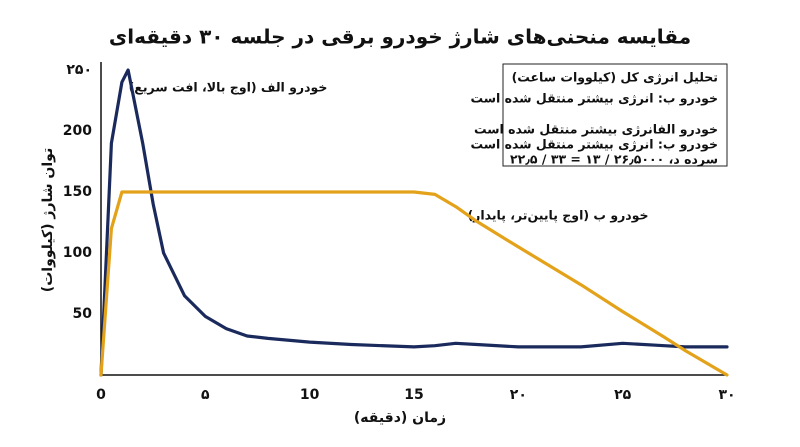 This screenshot has height=447, width=800. Describe the element at coordinates (518, 395) in the screenshot. I see `x-tick-label: ۲۰` at that location.